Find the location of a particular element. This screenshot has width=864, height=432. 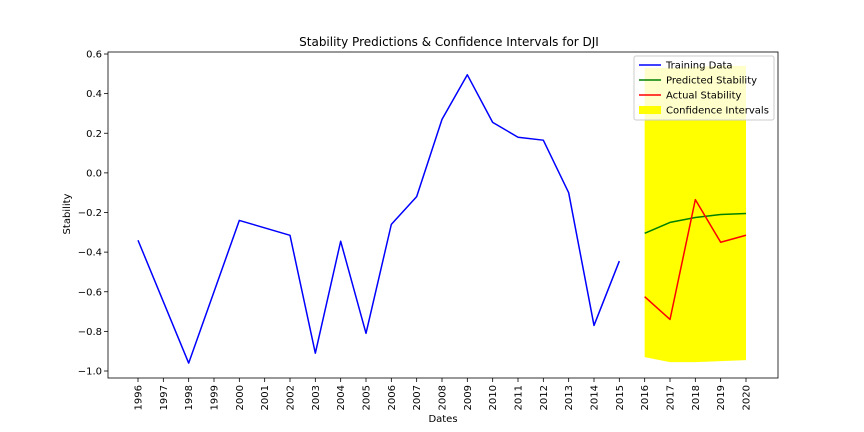

x-tick-label: 2007 is located at coordinates (417, 397).